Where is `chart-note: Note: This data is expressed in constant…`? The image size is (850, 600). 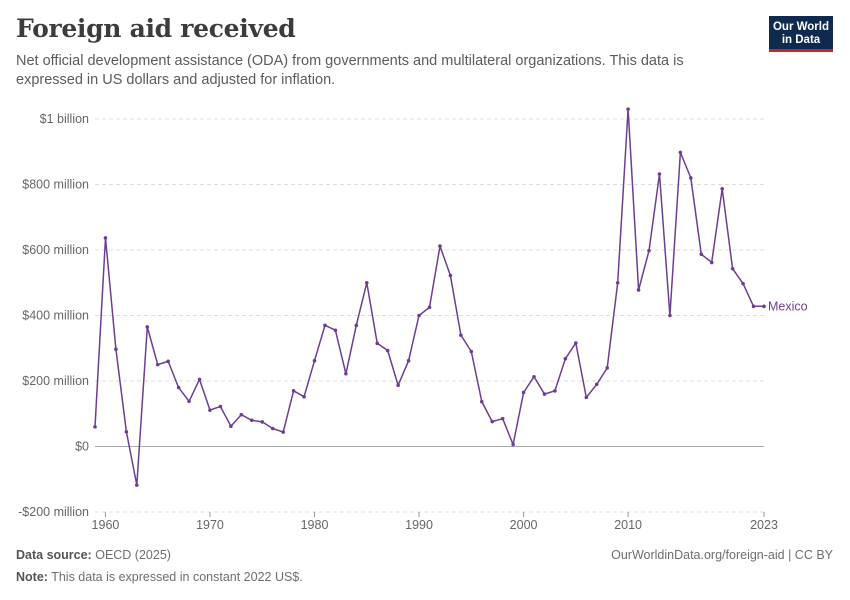 chart-note: Note: This data is expressed in constant… is located at coordinates (159, 577).